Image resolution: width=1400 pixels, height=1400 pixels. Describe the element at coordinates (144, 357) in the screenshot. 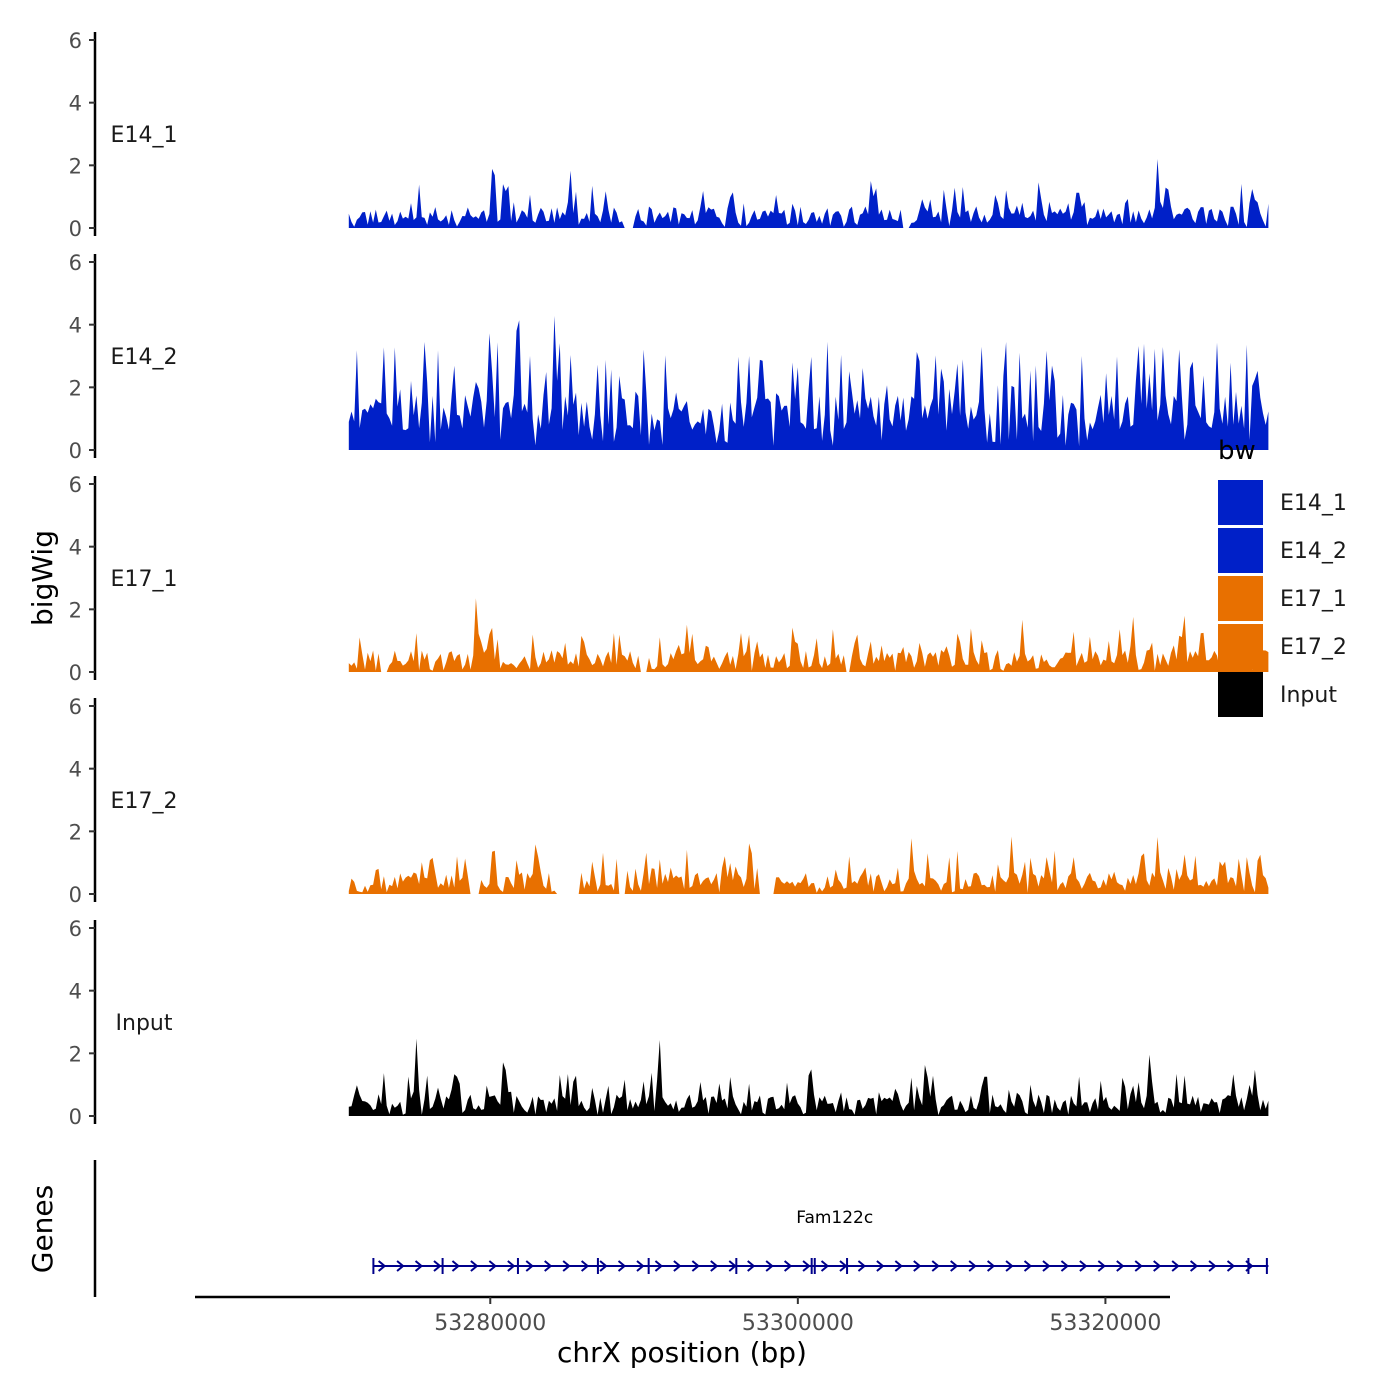

I see `track-label: E14_2` at that location.